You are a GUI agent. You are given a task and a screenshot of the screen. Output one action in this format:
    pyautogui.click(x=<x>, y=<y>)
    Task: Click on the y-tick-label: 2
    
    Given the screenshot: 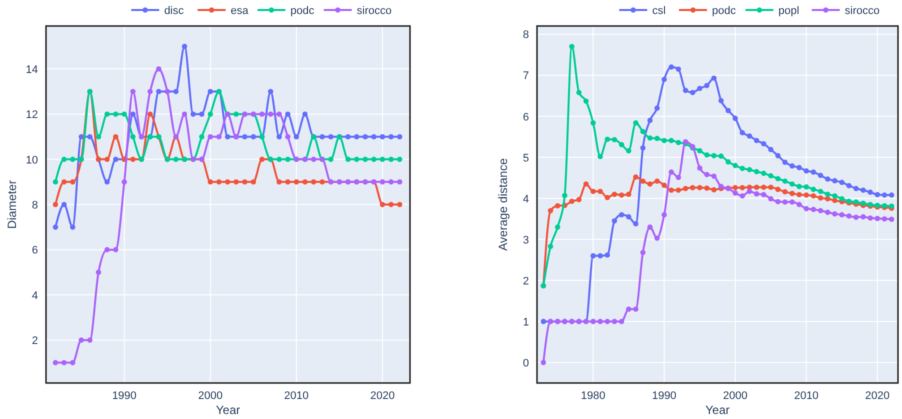 What is the action you would take?
    pyautogui.click(x=35, y=341)
    